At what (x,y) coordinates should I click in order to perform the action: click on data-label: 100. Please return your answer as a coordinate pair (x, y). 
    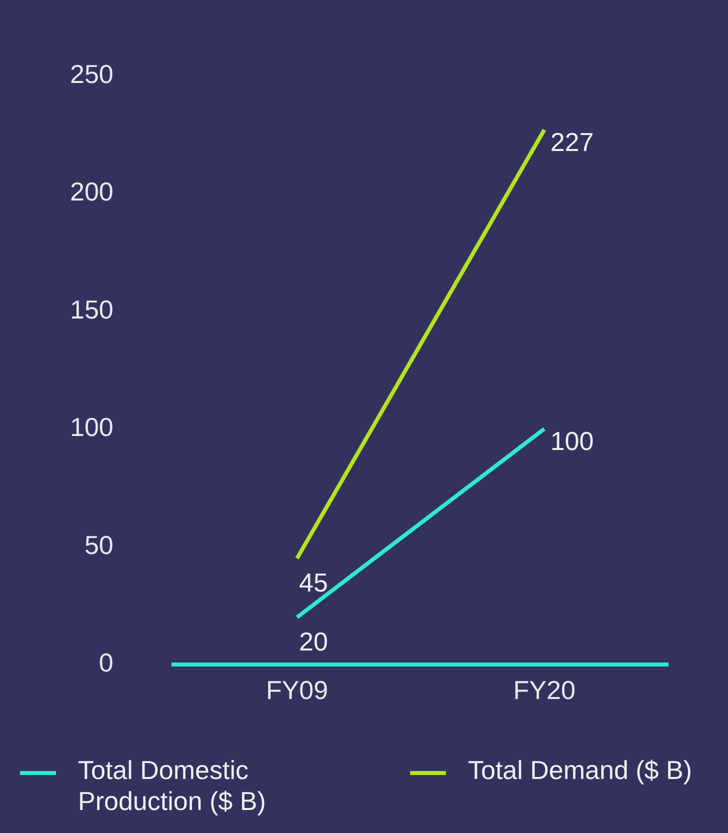
    Looking at the image, I should click on (572, 441).